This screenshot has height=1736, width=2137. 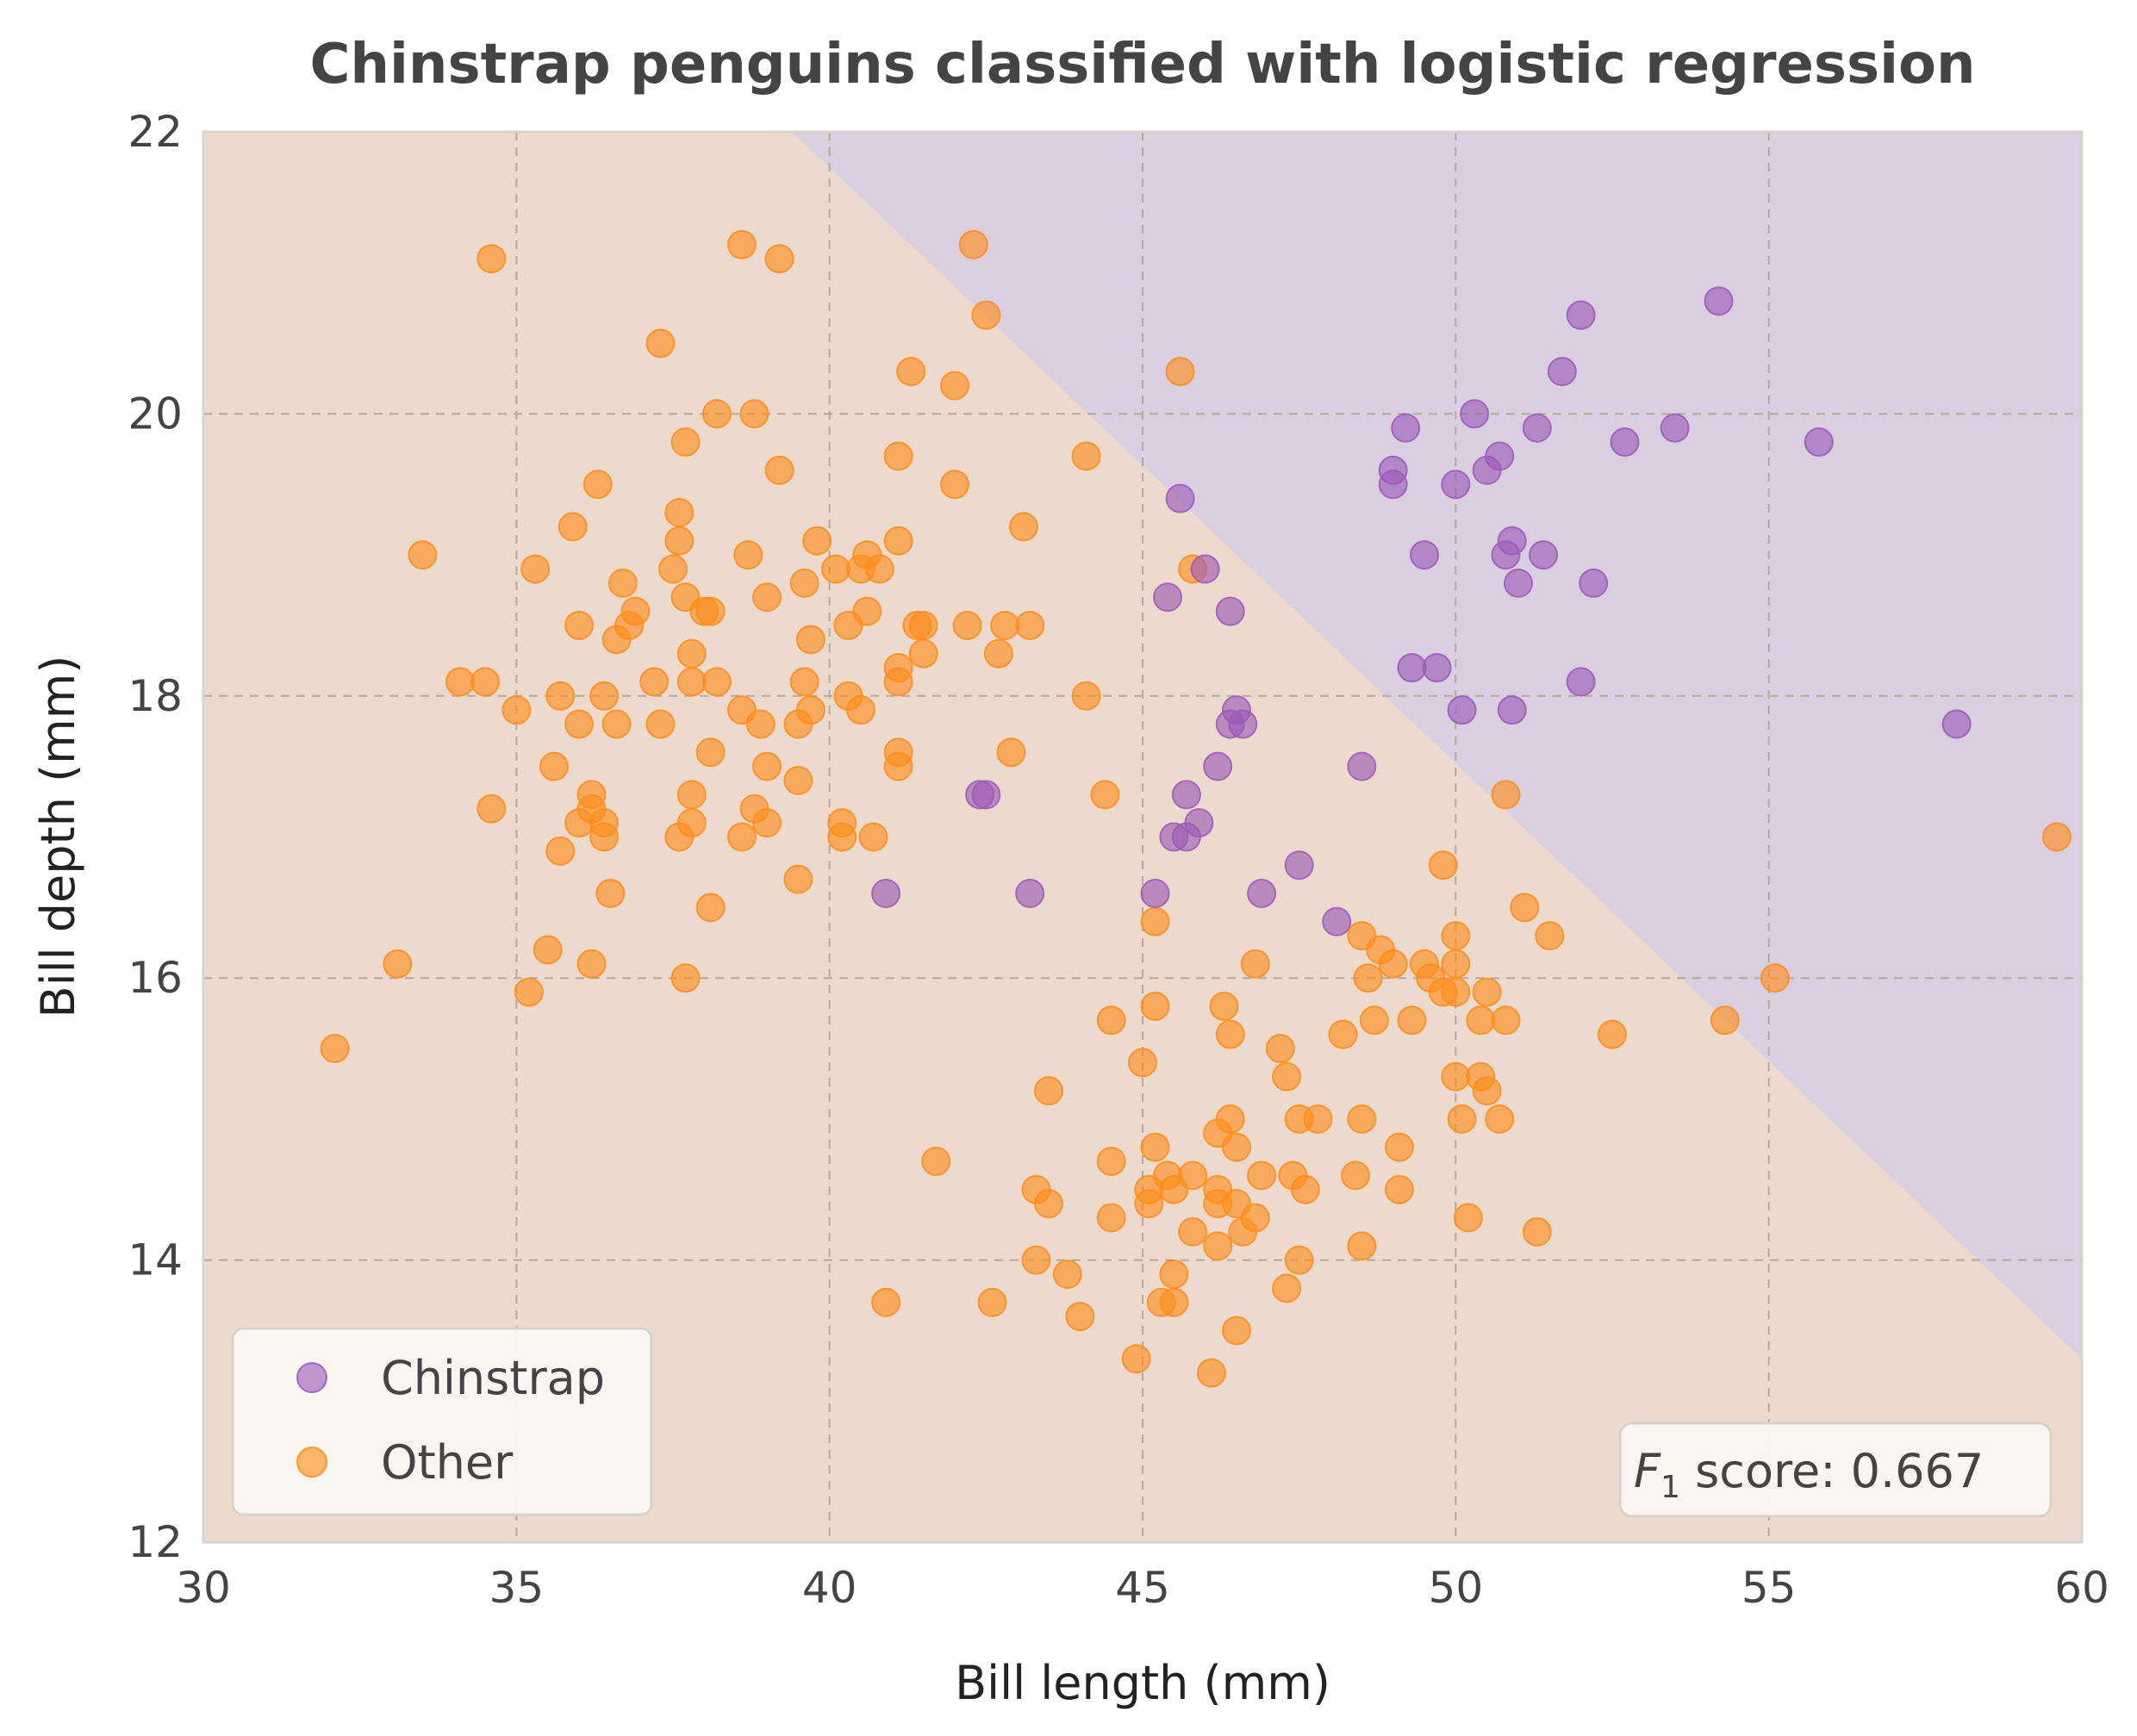 What do you see at coordinates (442, 1422) in the screenshot?
I see `legend: Chinstrap Other` at bounding box center [442, 1422].